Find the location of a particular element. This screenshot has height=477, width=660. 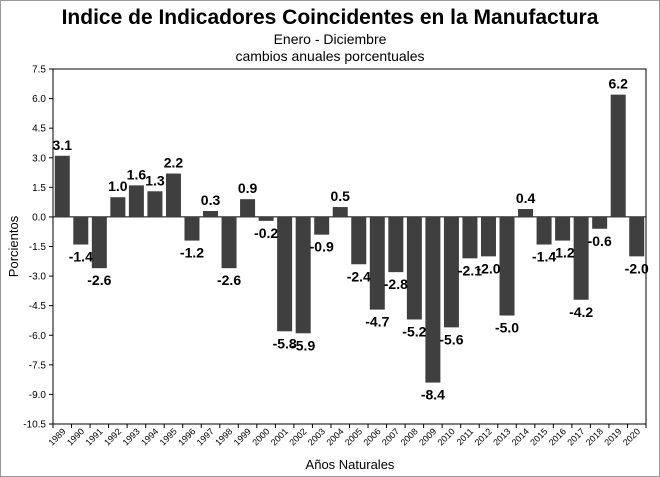

bar-2010 is located at coordinates (451, 272).